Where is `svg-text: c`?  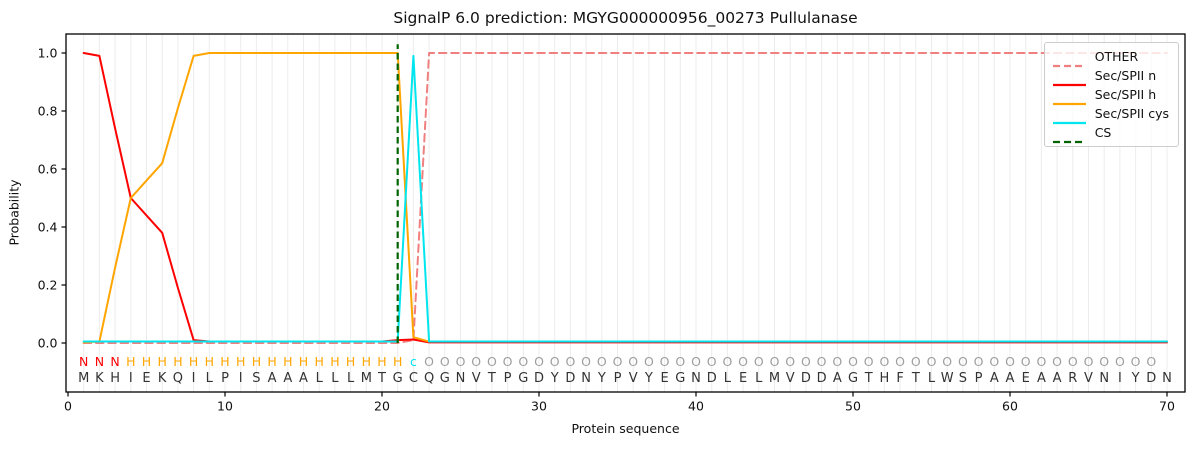 svg-text: c is located at coordinates (413, 361).